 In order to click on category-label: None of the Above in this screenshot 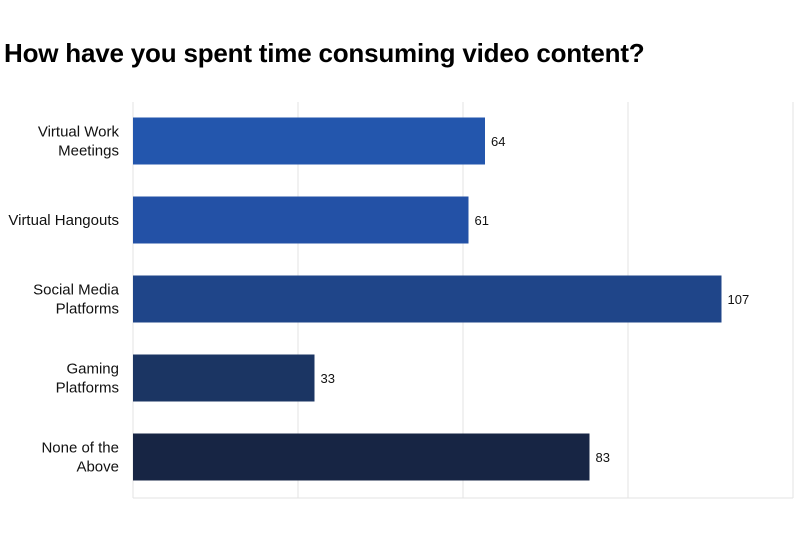, I will do `click(80, 458)`.